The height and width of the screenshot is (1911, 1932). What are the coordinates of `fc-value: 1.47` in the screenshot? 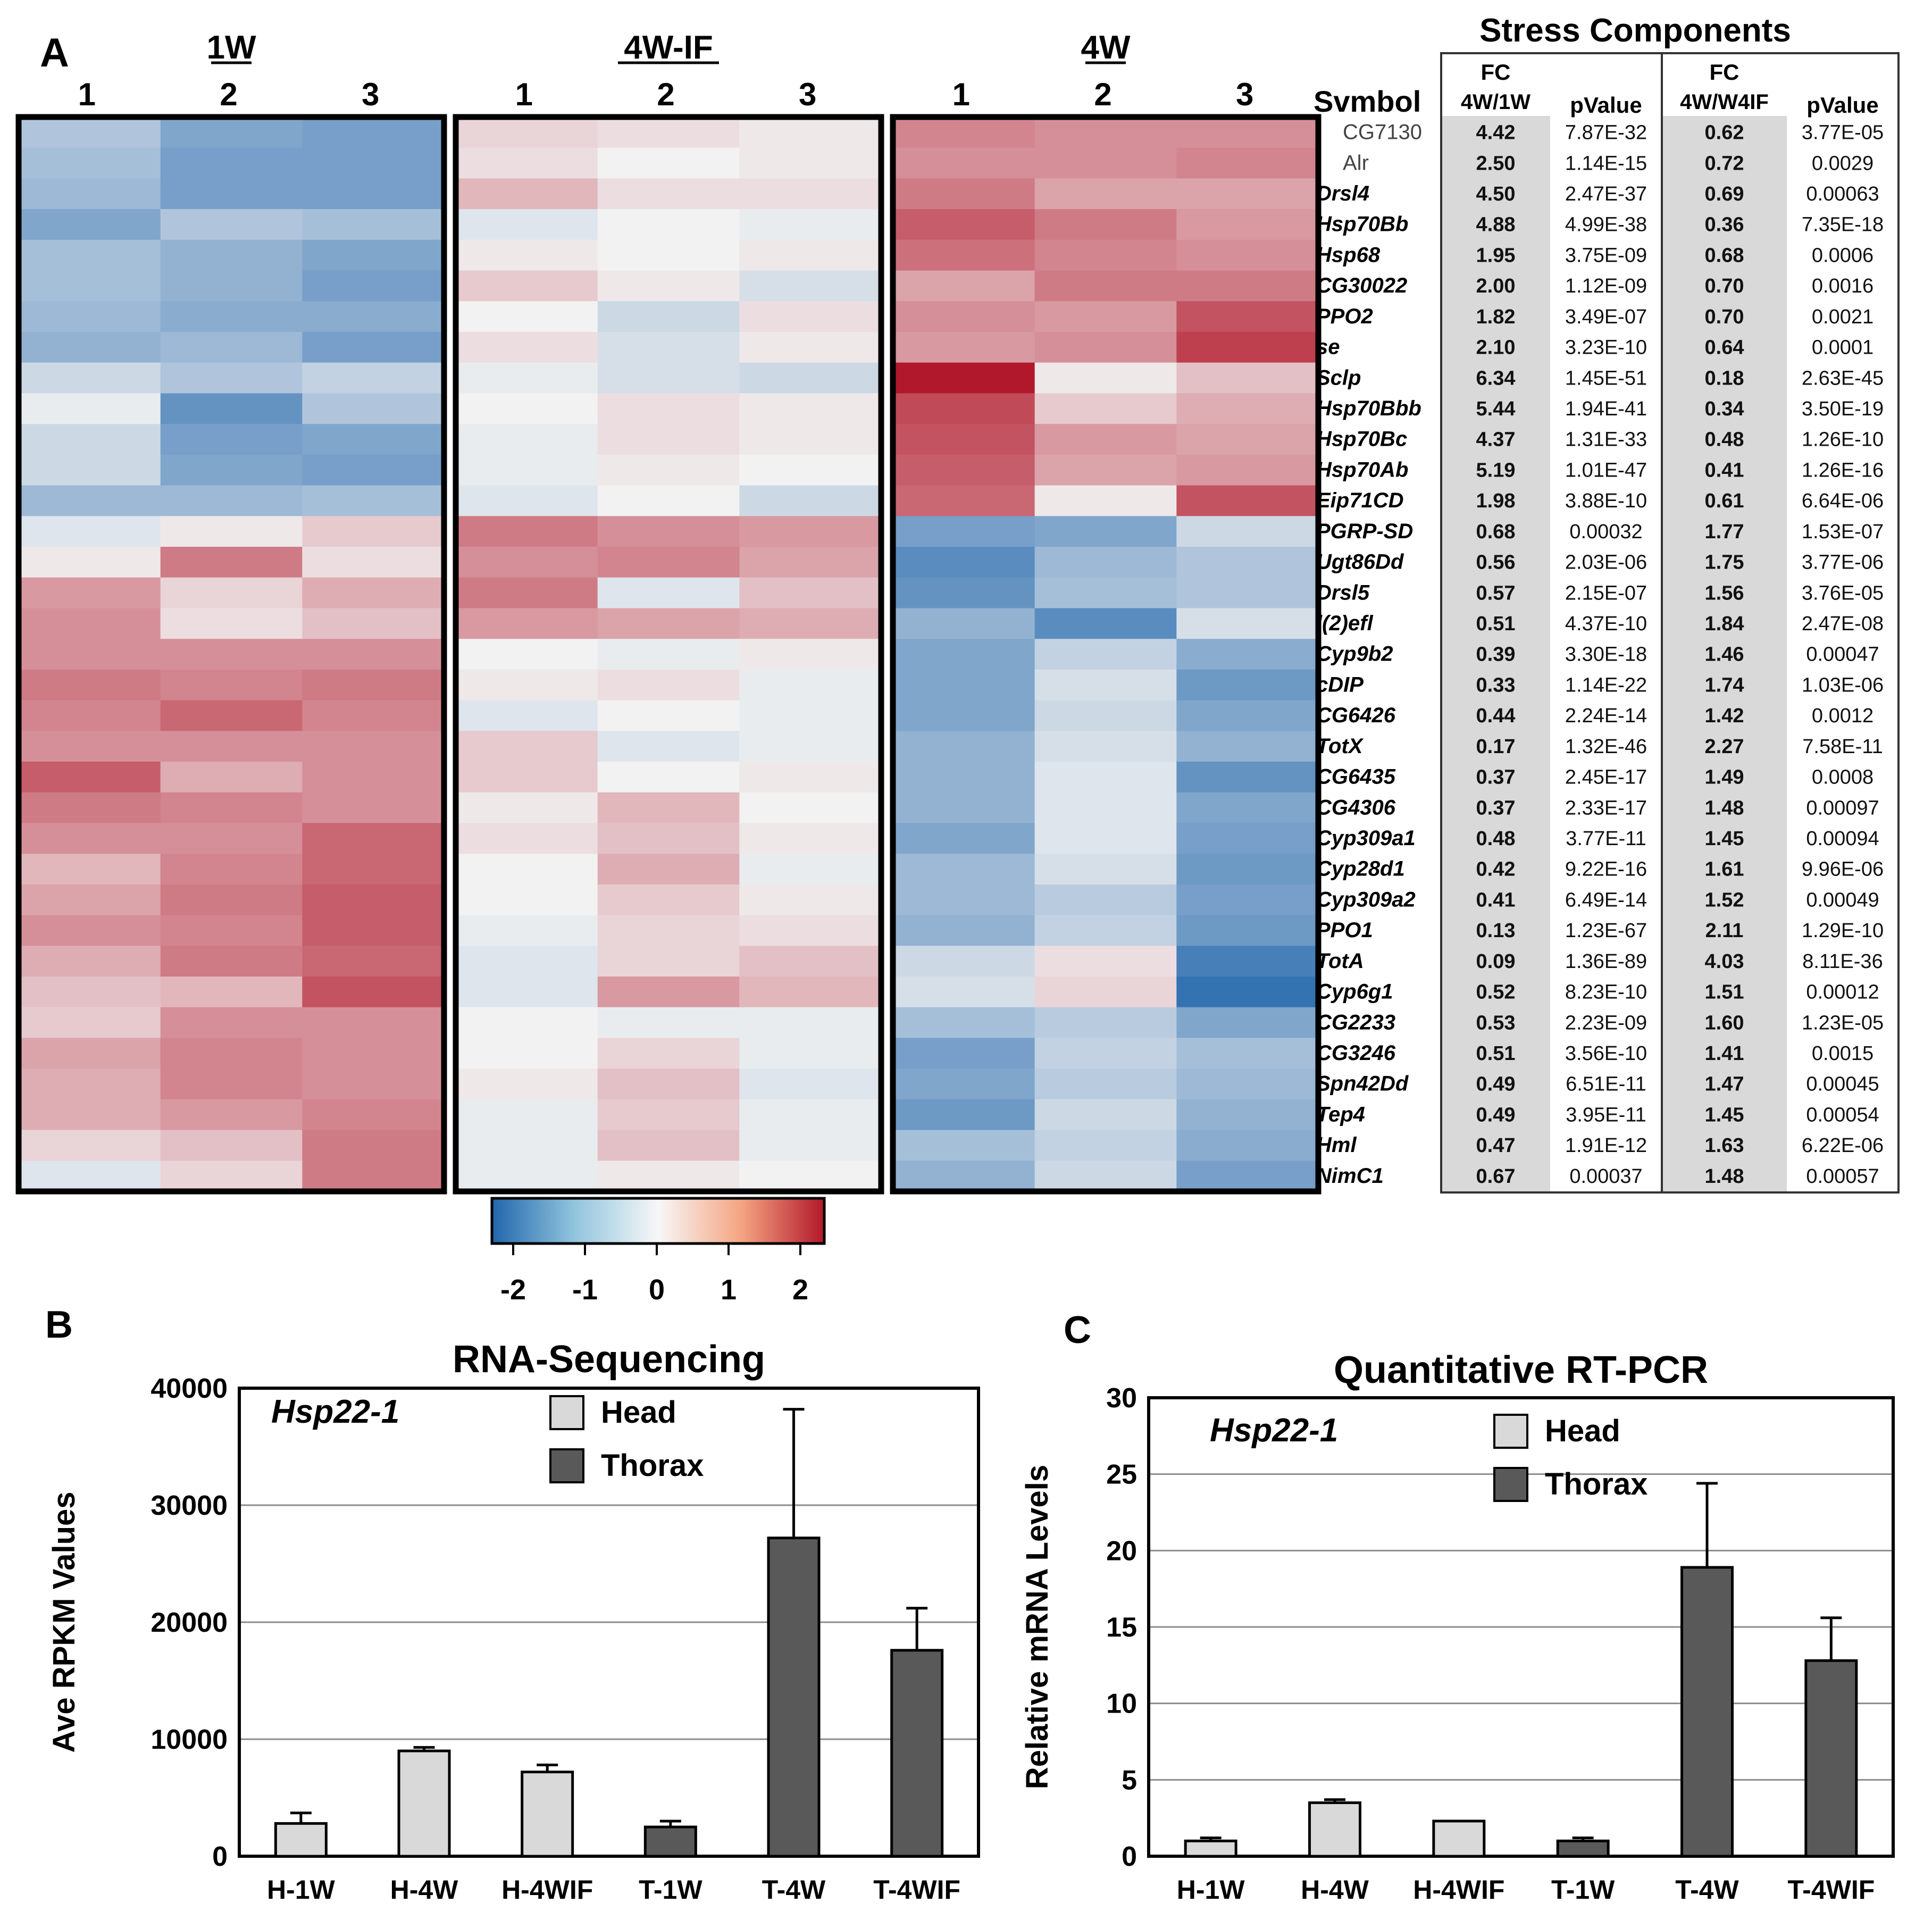 It's located at (1724, 1084).